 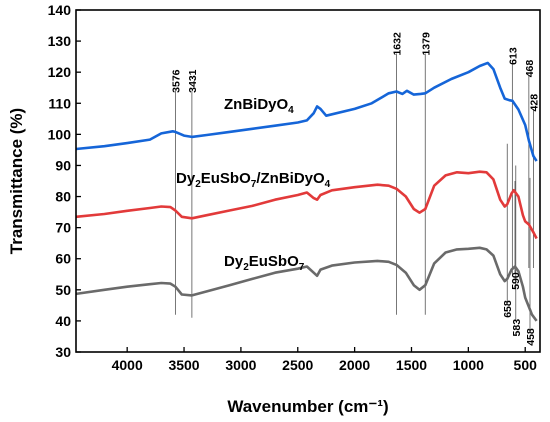 I want to click on x-tick-label: 3500, so click(x=183, y=365).